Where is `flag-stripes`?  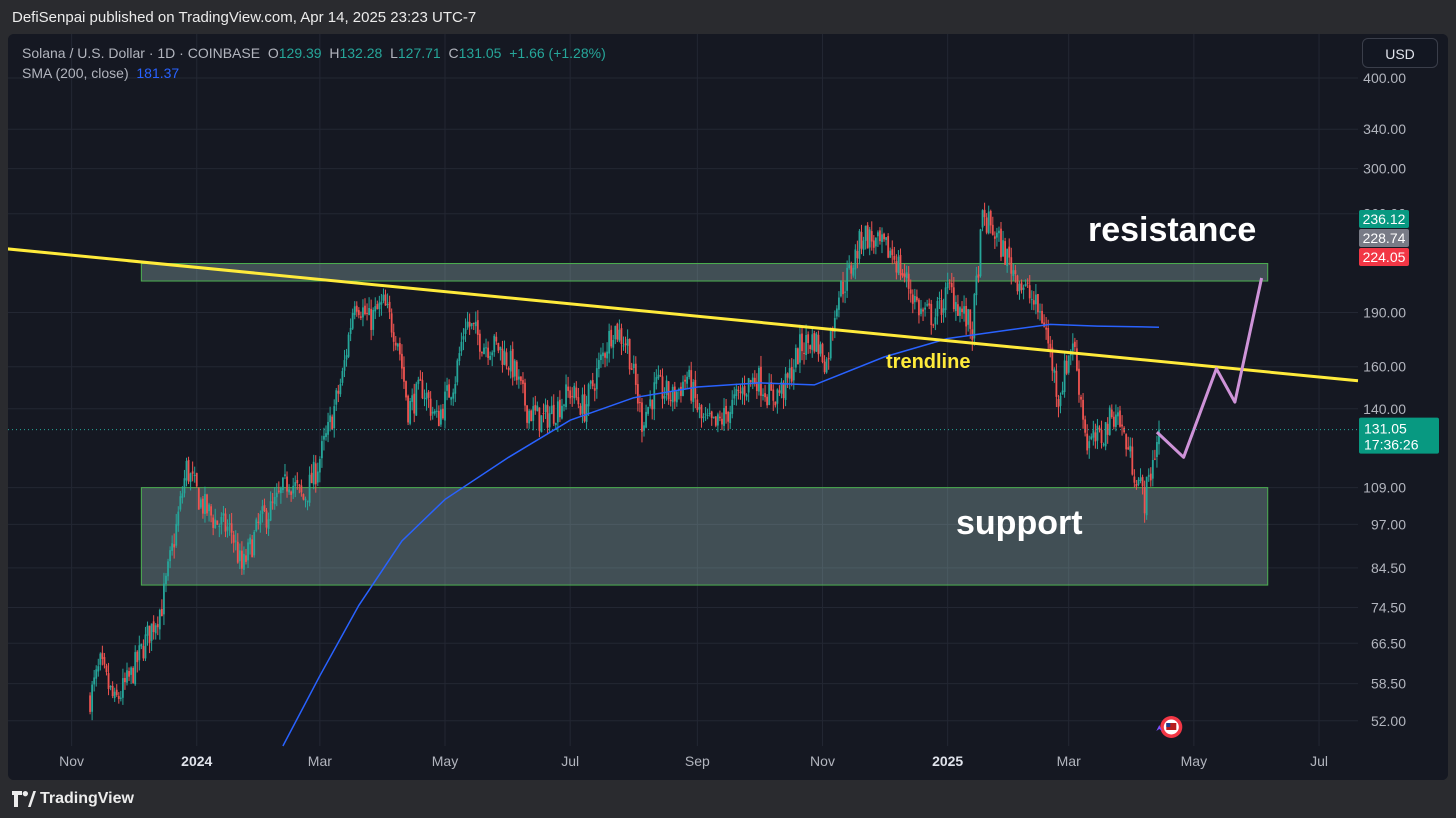
flag-stripes is located at coordinates (1171, 726).